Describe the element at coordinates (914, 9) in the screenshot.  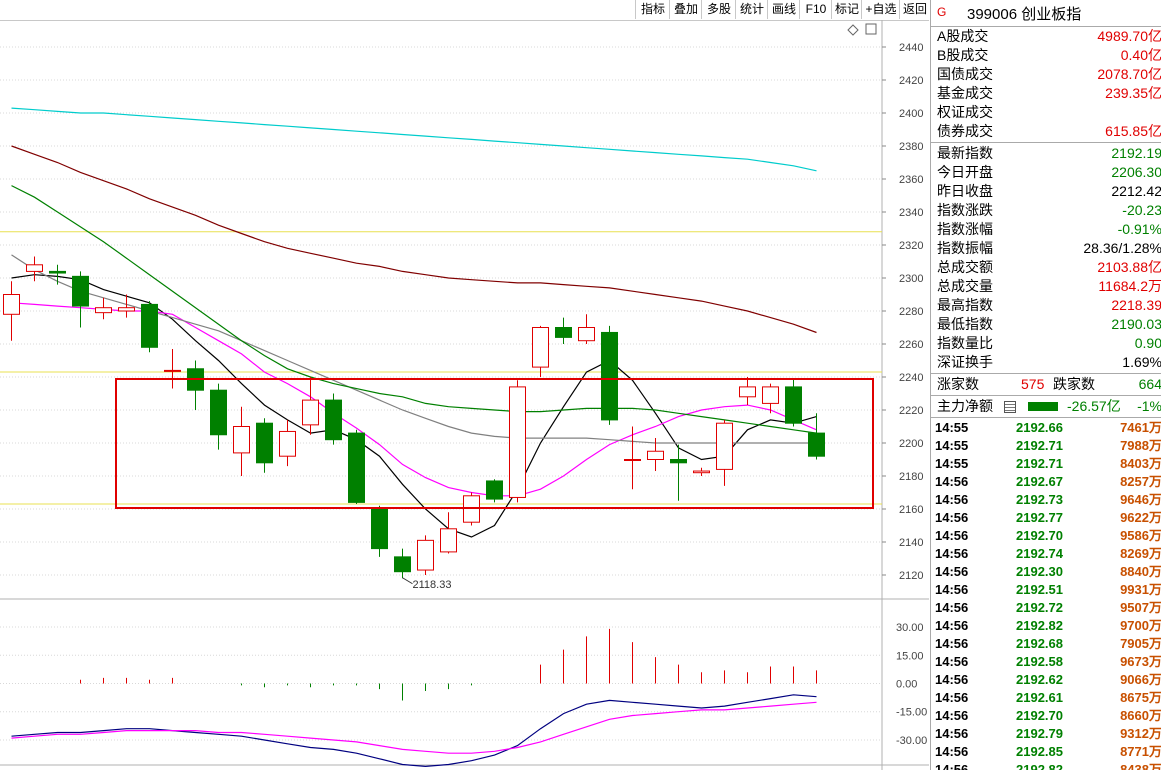
I see `toolbar-button-8: 返回` at that location.